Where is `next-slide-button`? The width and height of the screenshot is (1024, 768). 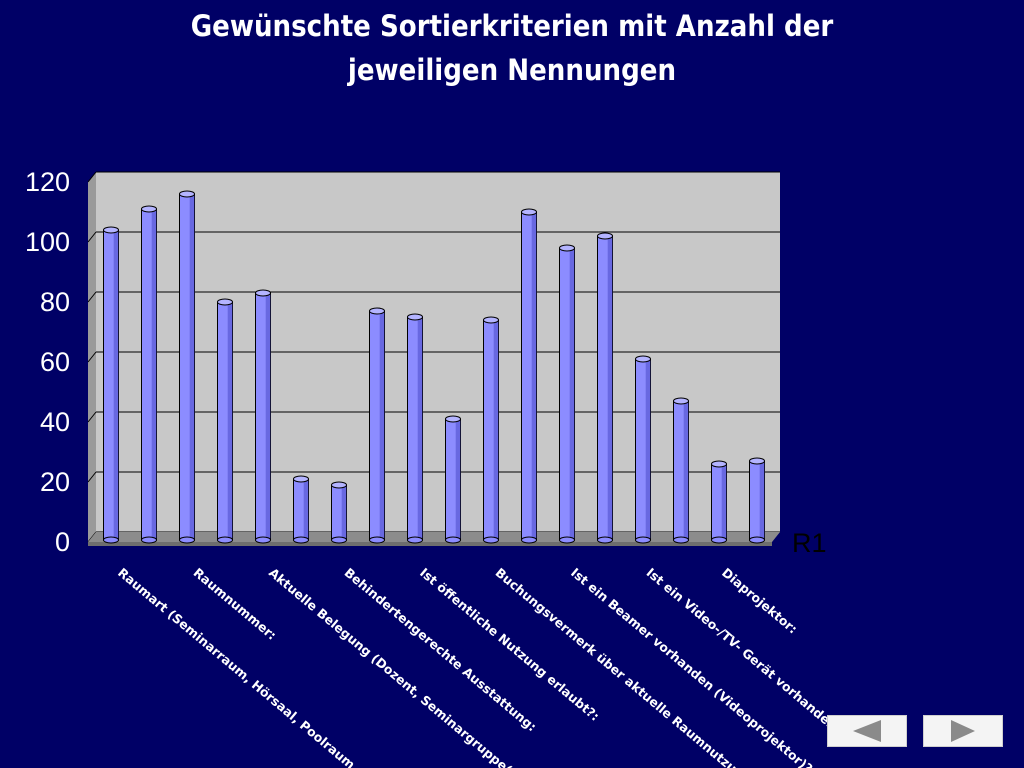
next-slide-button is located at coordinates (963, 731).